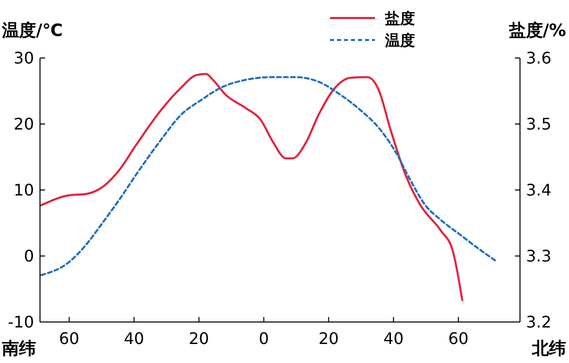 The width and height of the screenshot is (569, 363). What do you see at coordinates (539, 124) in the screenshot?
I see `y2-tick-label: 3.5` at bounding box center [539, 124].